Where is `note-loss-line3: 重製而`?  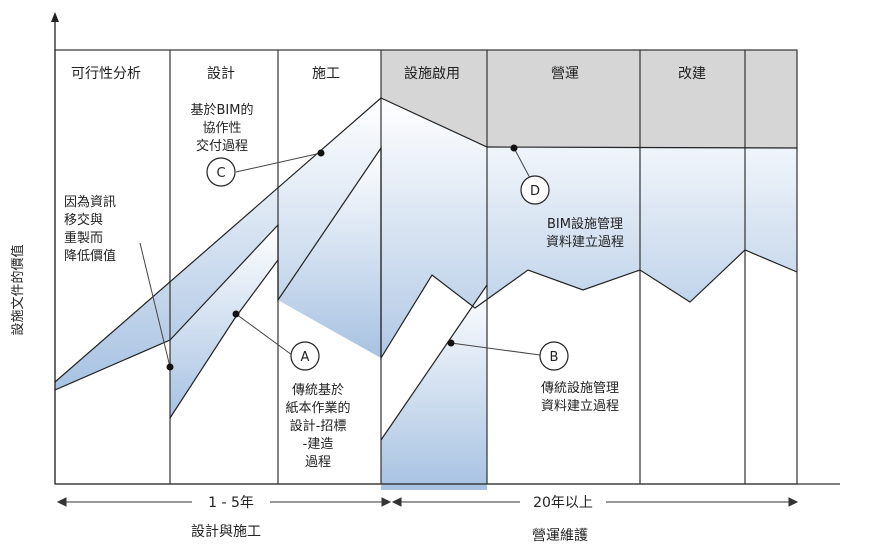
note-loss-line3: 重製而 is located at coordinates (83, 238).